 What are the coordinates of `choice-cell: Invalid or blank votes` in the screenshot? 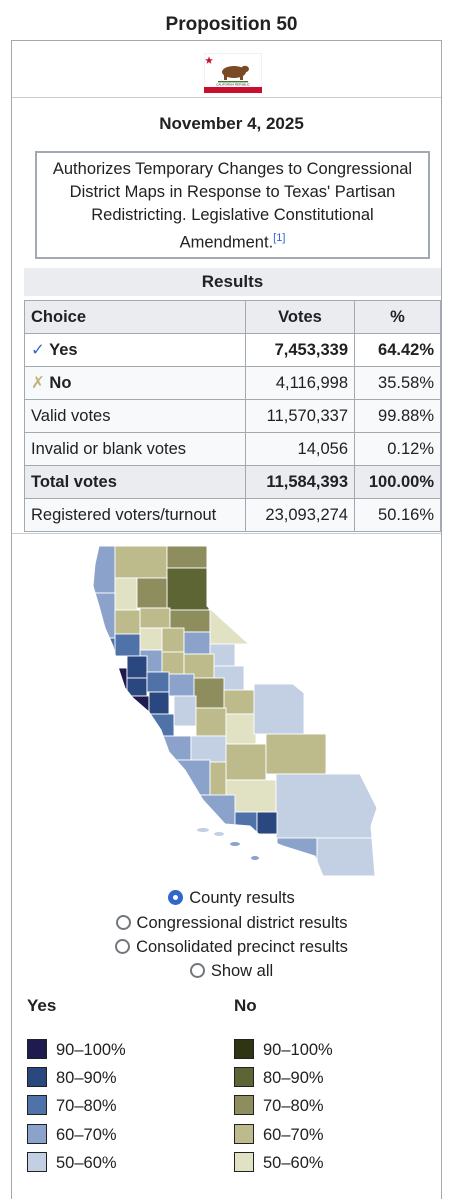 It's located at (135, 449).